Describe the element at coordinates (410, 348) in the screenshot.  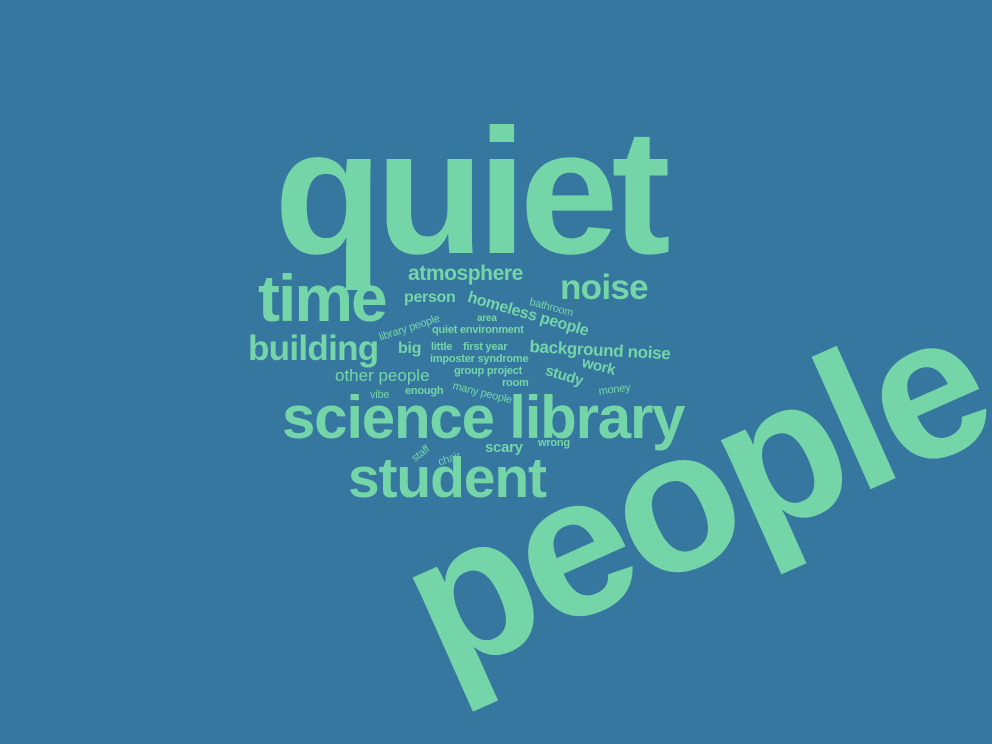
I see `word-big: big` at that location.